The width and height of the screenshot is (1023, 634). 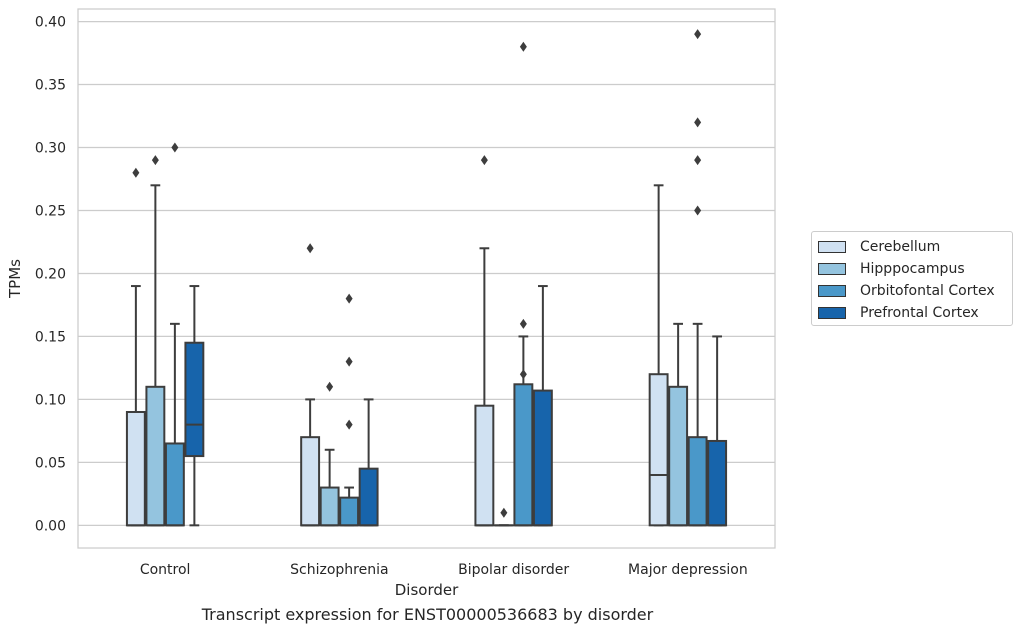 I want to click on x-tick-label: Schizophrenia, so click(x=339, y=570).